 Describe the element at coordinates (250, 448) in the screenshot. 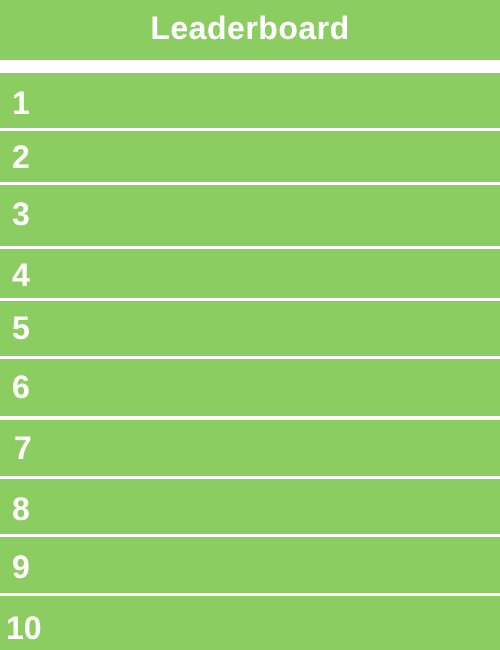

I see `leaderboard-row-7: 7` at that location.